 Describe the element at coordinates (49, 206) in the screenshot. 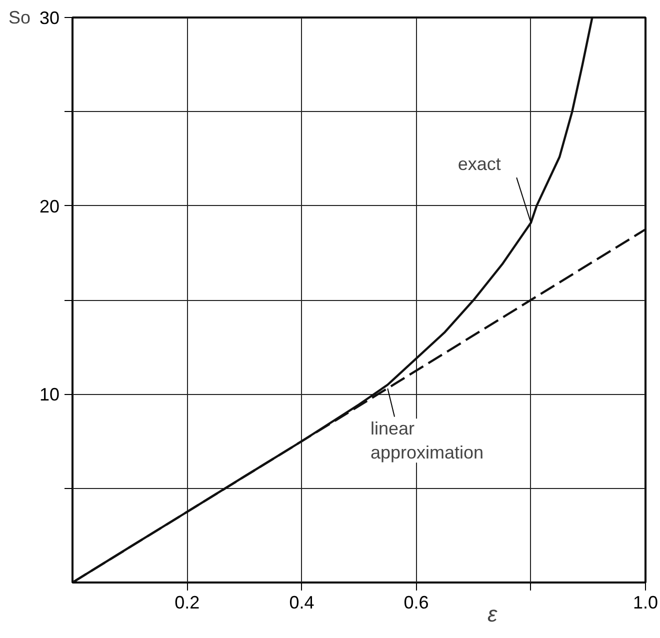

I see `y-tick-label: 20` at that location.